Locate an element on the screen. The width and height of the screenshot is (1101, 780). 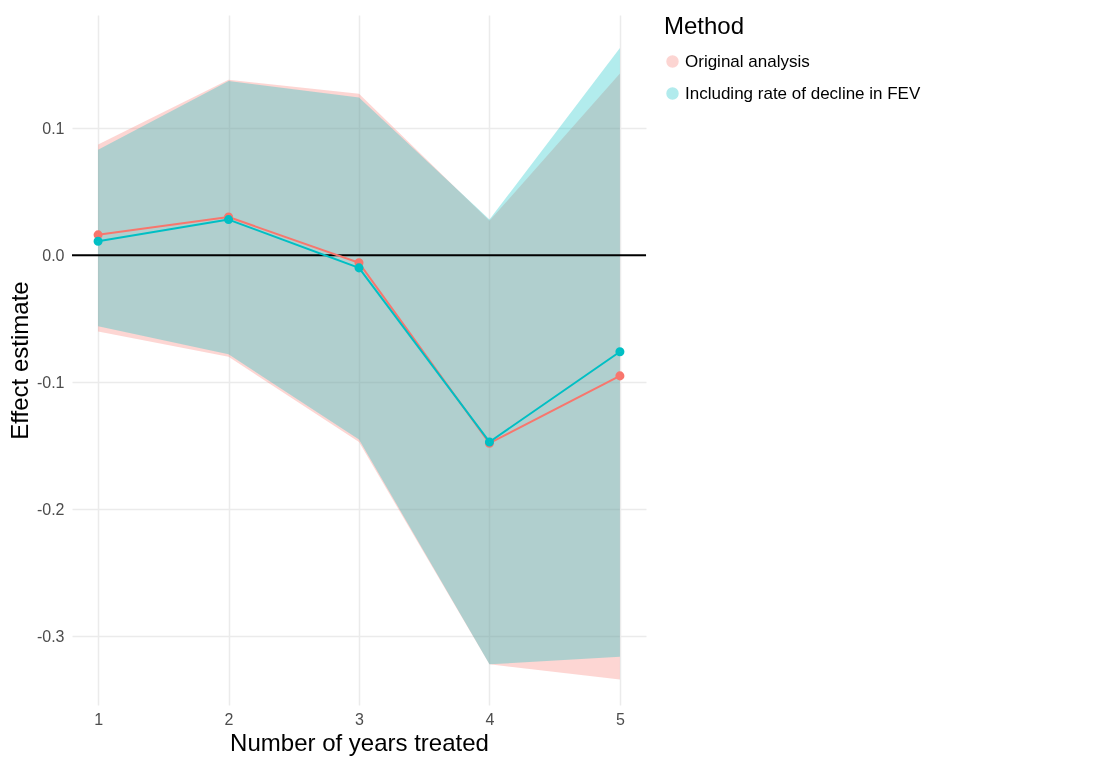
x-tick-label: 4 is located at coordinates (490, 719).